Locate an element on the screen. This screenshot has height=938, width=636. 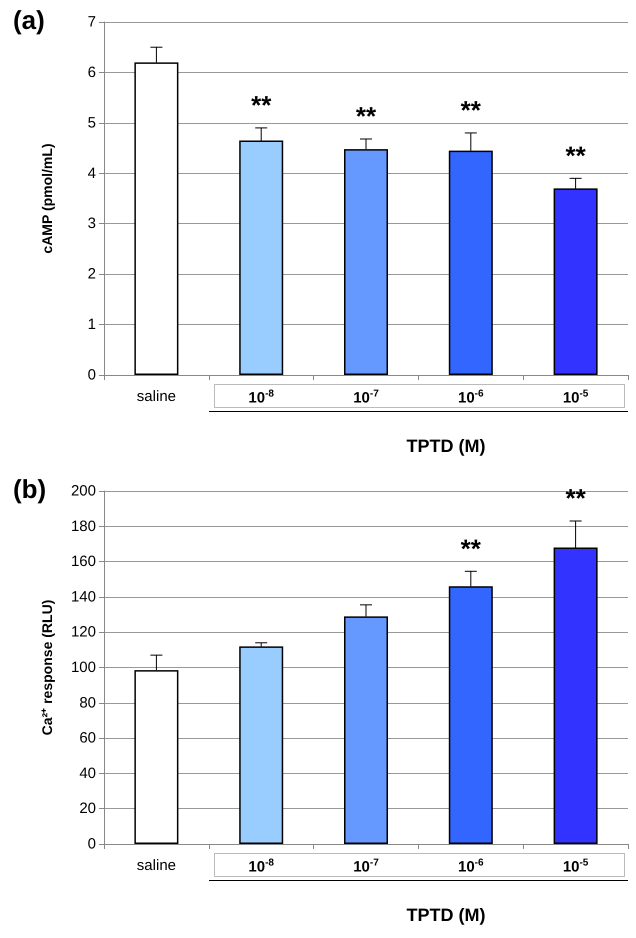
y-tick-label: 6 is located at coordinates (92, 72).